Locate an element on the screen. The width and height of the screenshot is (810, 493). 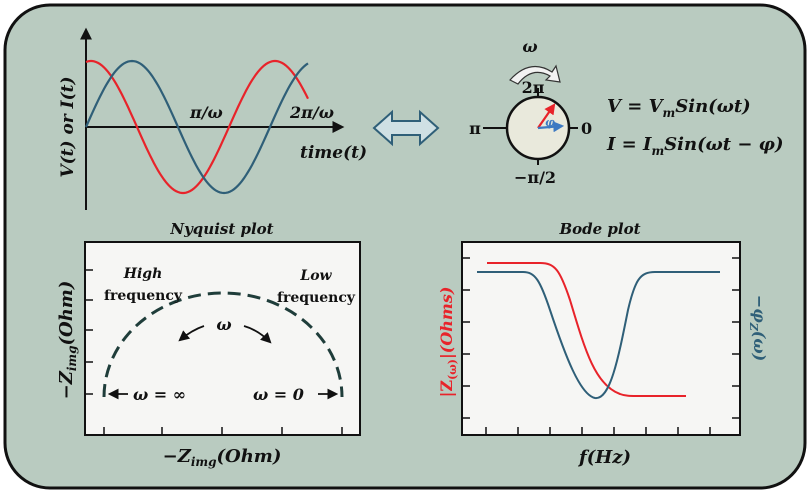
phasor-diagram: ω φ 2π π 0 −π/2 is located at coordinates (530, 112).